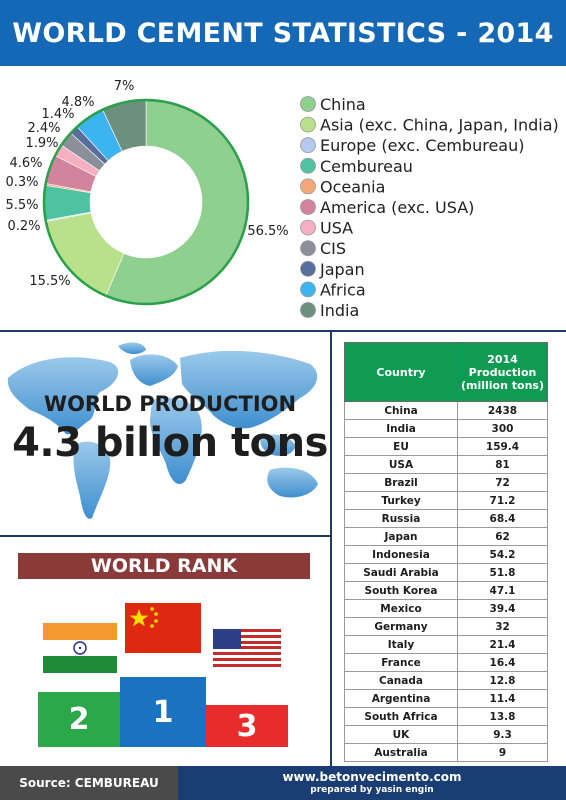 This screenshot has width=566, height=800. I want to click on table-row: India 300, so click(446, 428).